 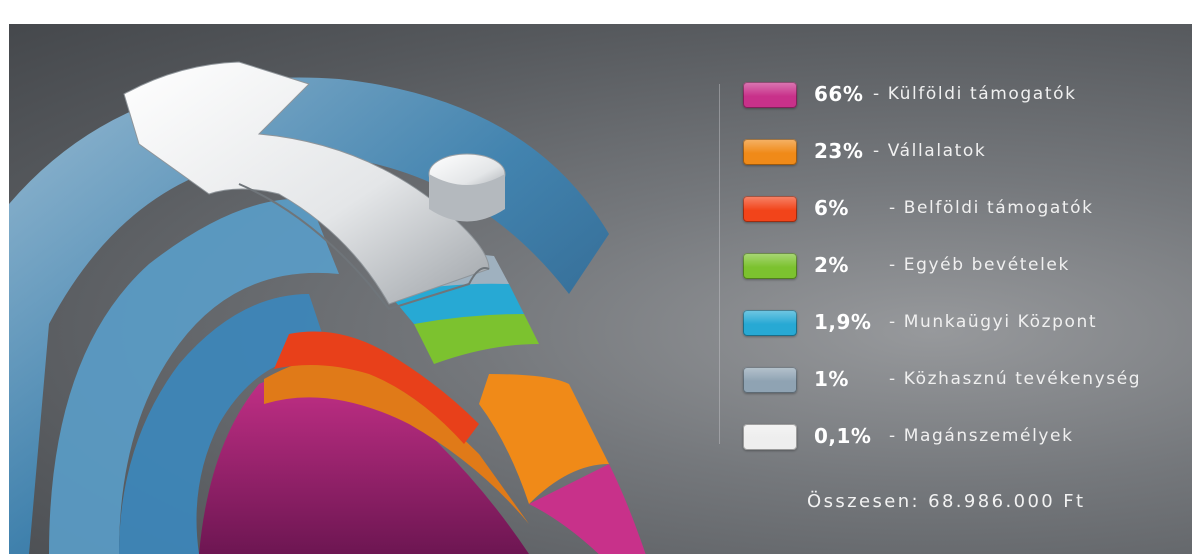 What do you see at coordinates (979, 265) in the screenshot?
I see `legend-label: - Egyéb bevételek` at bounding box center [979, 265].